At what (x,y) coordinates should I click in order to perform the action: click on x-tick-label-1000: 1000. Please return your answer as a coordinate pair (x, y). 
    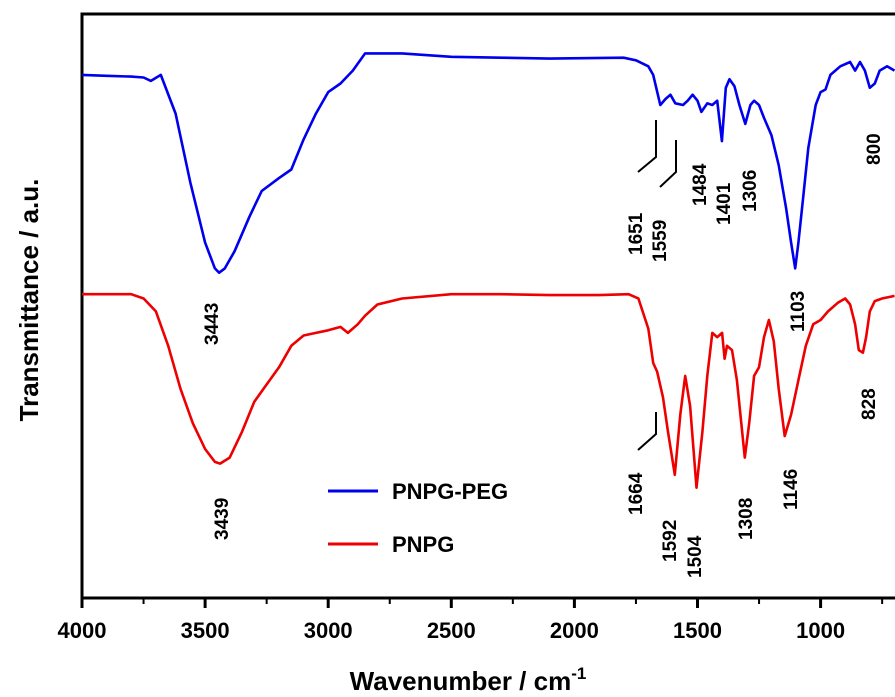
    Looking at the image, I should click on (820, 630).